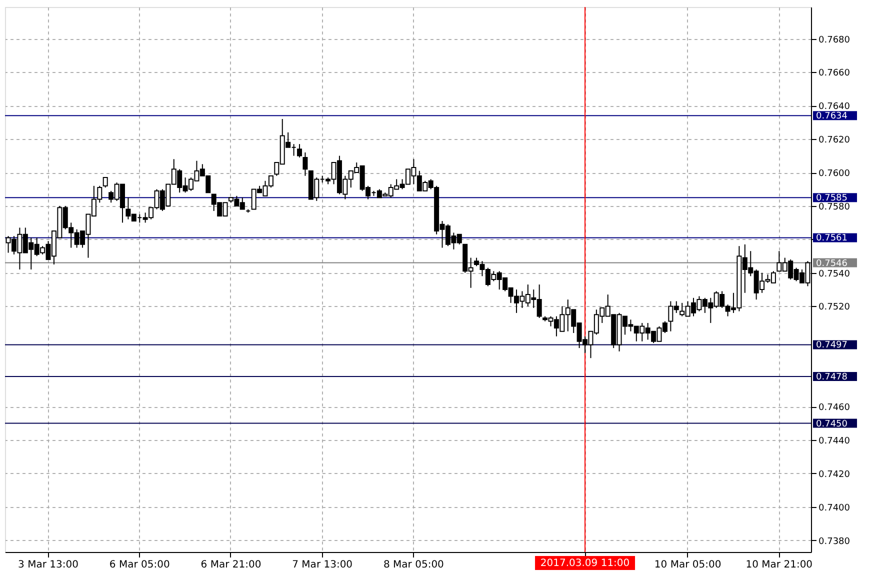  I want to click on ref-line-label: 0.7634, so click(832, 117).